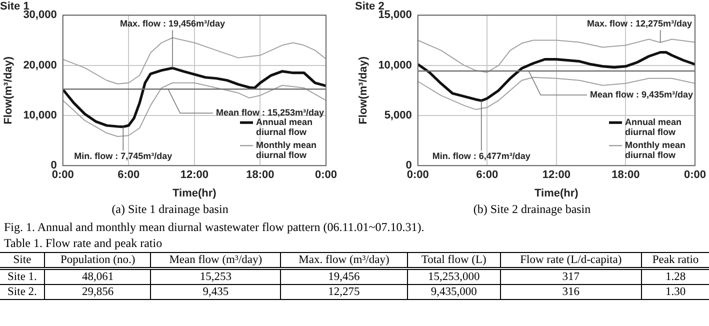 The height and width of the screenshot is (326, 709). Describe the element at coordinates (454, 277) in the screenshot. I see `text: 15,253,000` at that location.